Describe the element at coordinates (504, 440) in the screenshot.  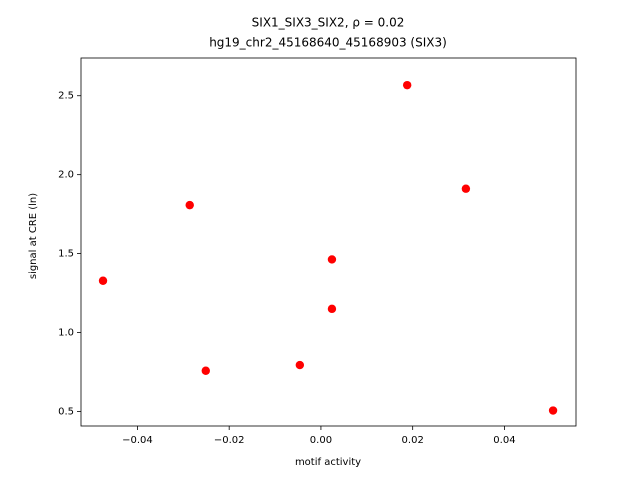
I see `x-tick-label: 0.04` at that location.